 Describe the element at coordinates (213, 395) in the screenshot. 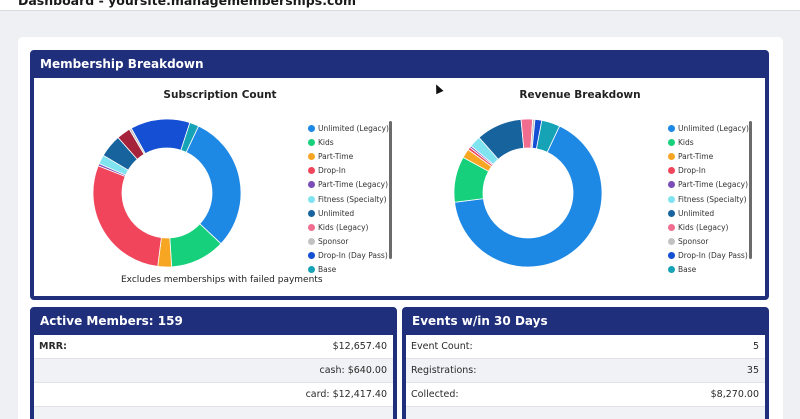

I see `card-row: card: $12,417.40` at that location.